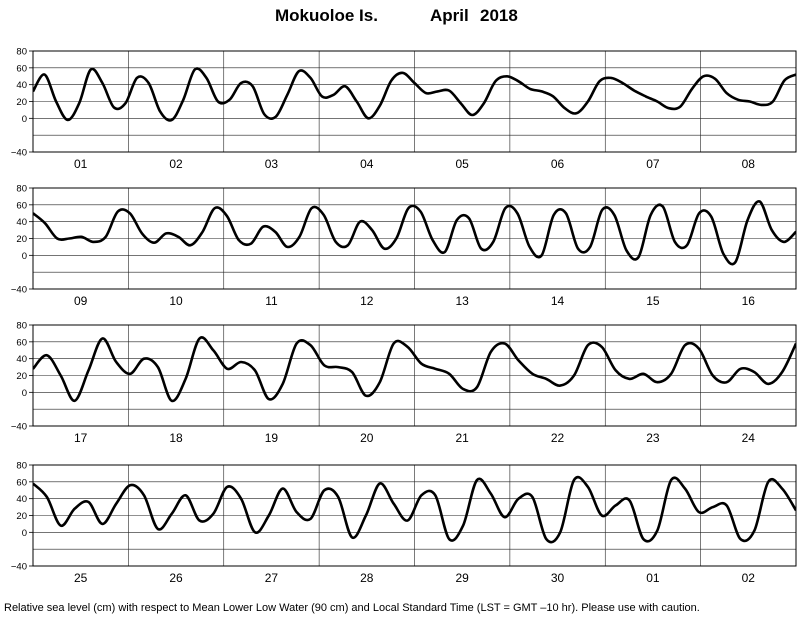 The image size is (800, 618). Describe the element at coordinates (558, 438) in the screenshot. I see `day-label: 22` at that location.